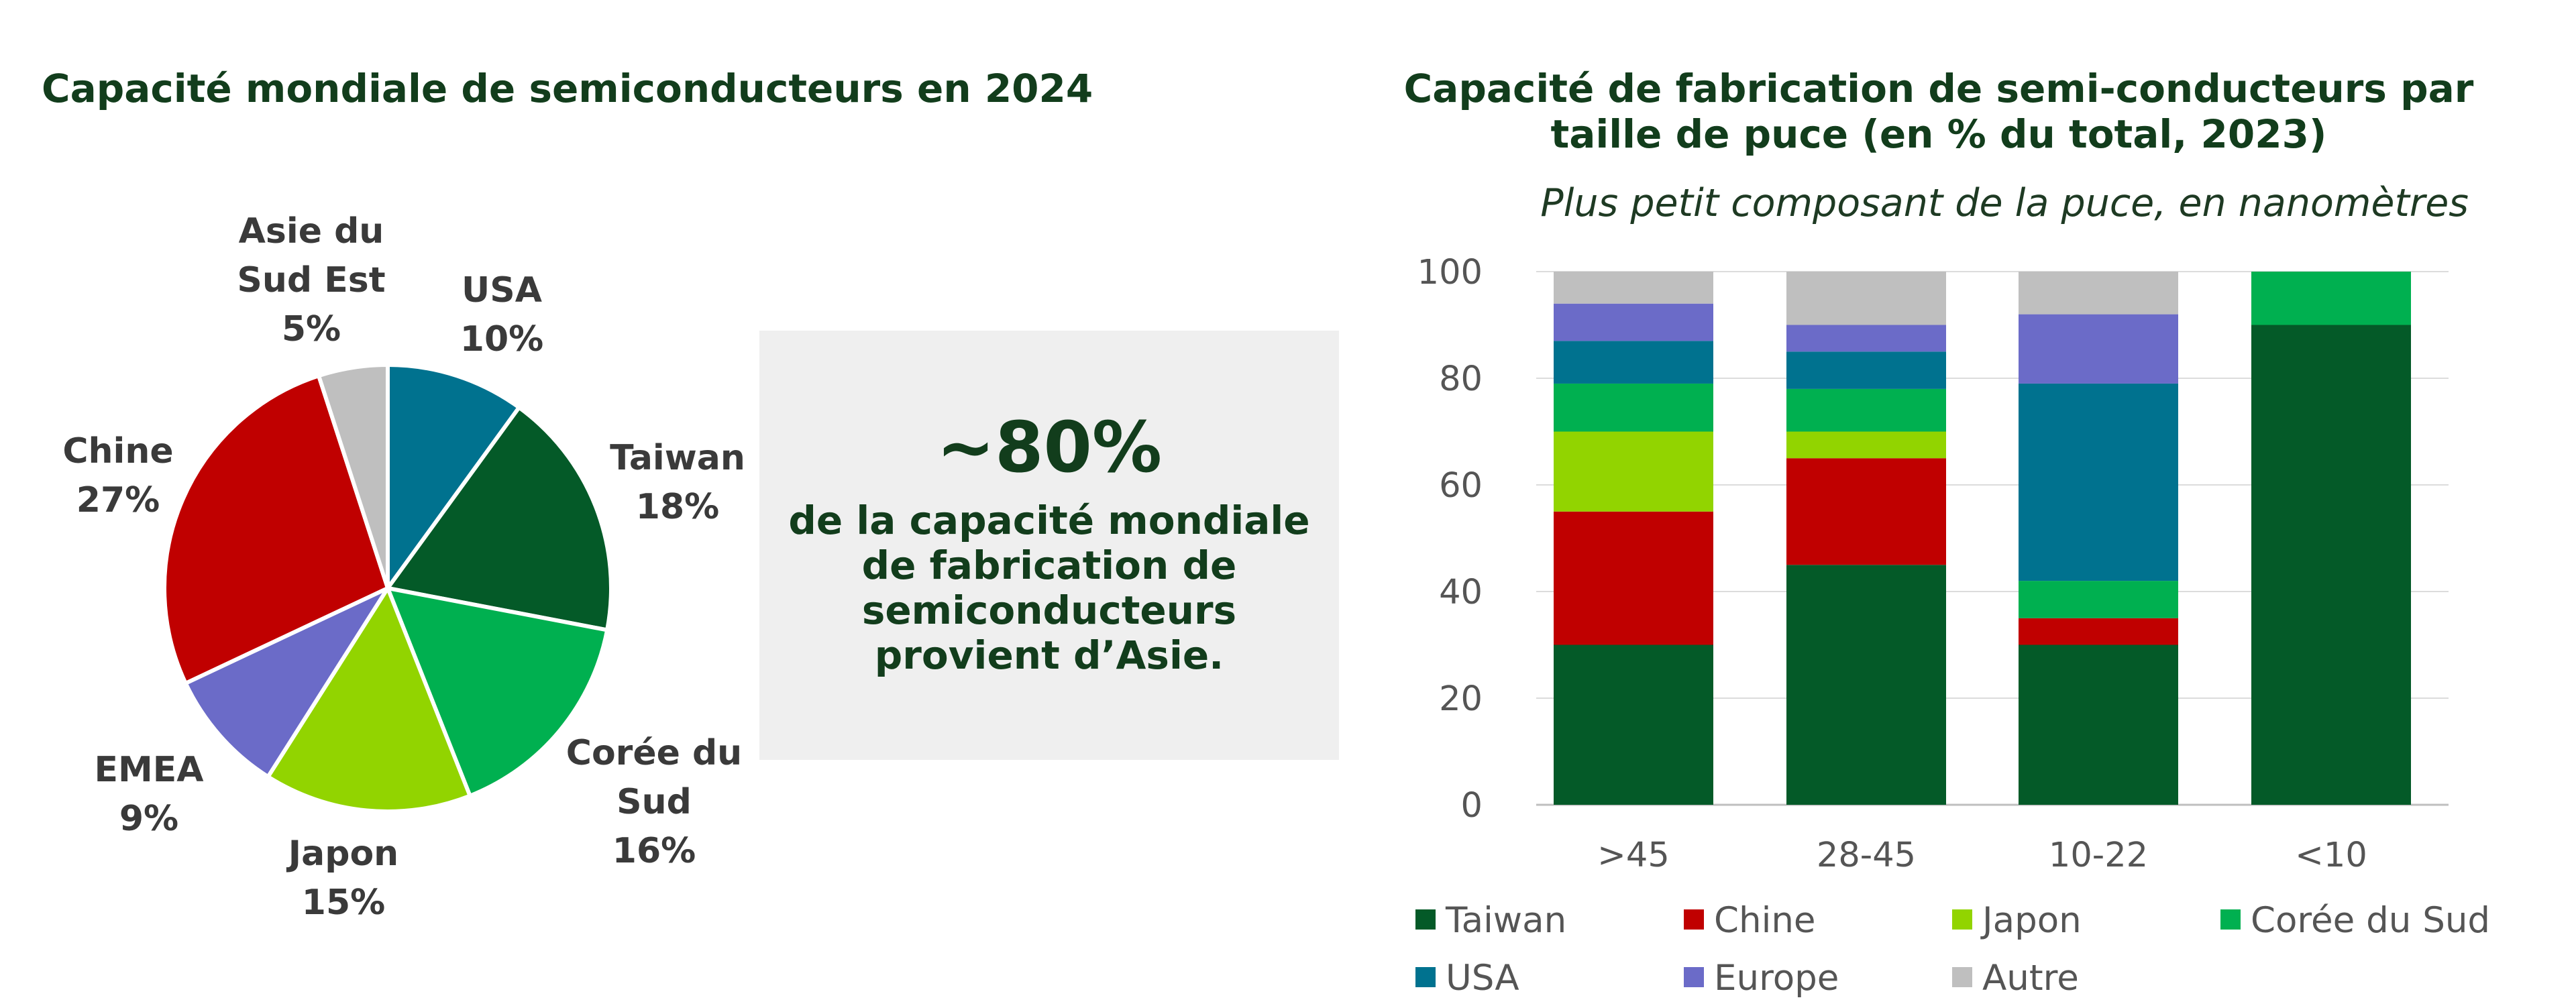 The height and width of the screenshot is (1008, 2576). What do you see at coordinates (1633, 578) in the screenshot?
I see `bar-chine-gt45` at bounding box center [1633, 578].